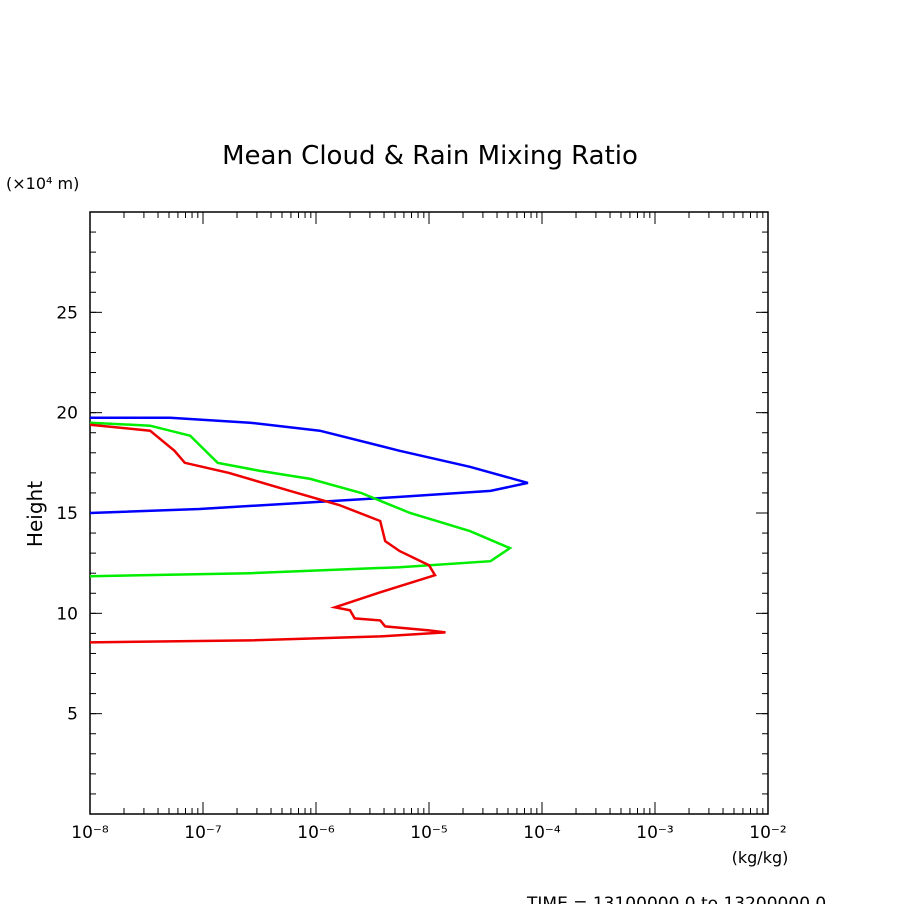 The width and height of the screenshot is (904, 904). I want to click on y-tick-label: 20, so click(67, 414).